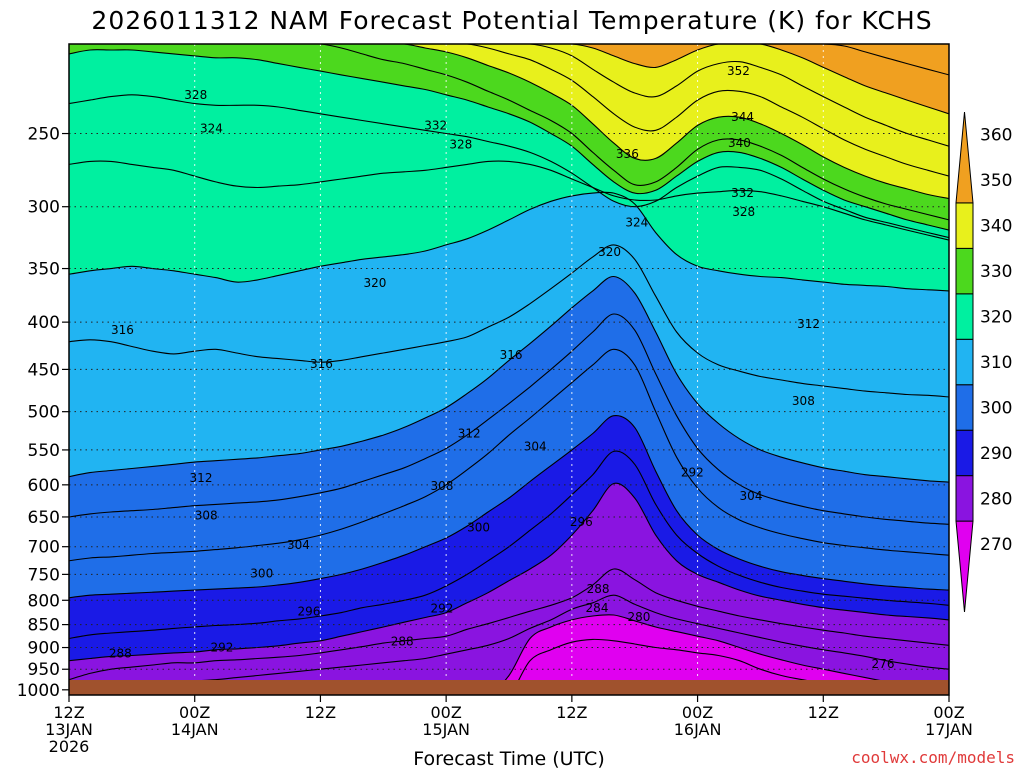 This screenshot has height=768, width=1024. What do you see at coordinates (996, 227) in the screenshot?
I see `colorbar-tick-340: 340` at bounding box center [996, 227].